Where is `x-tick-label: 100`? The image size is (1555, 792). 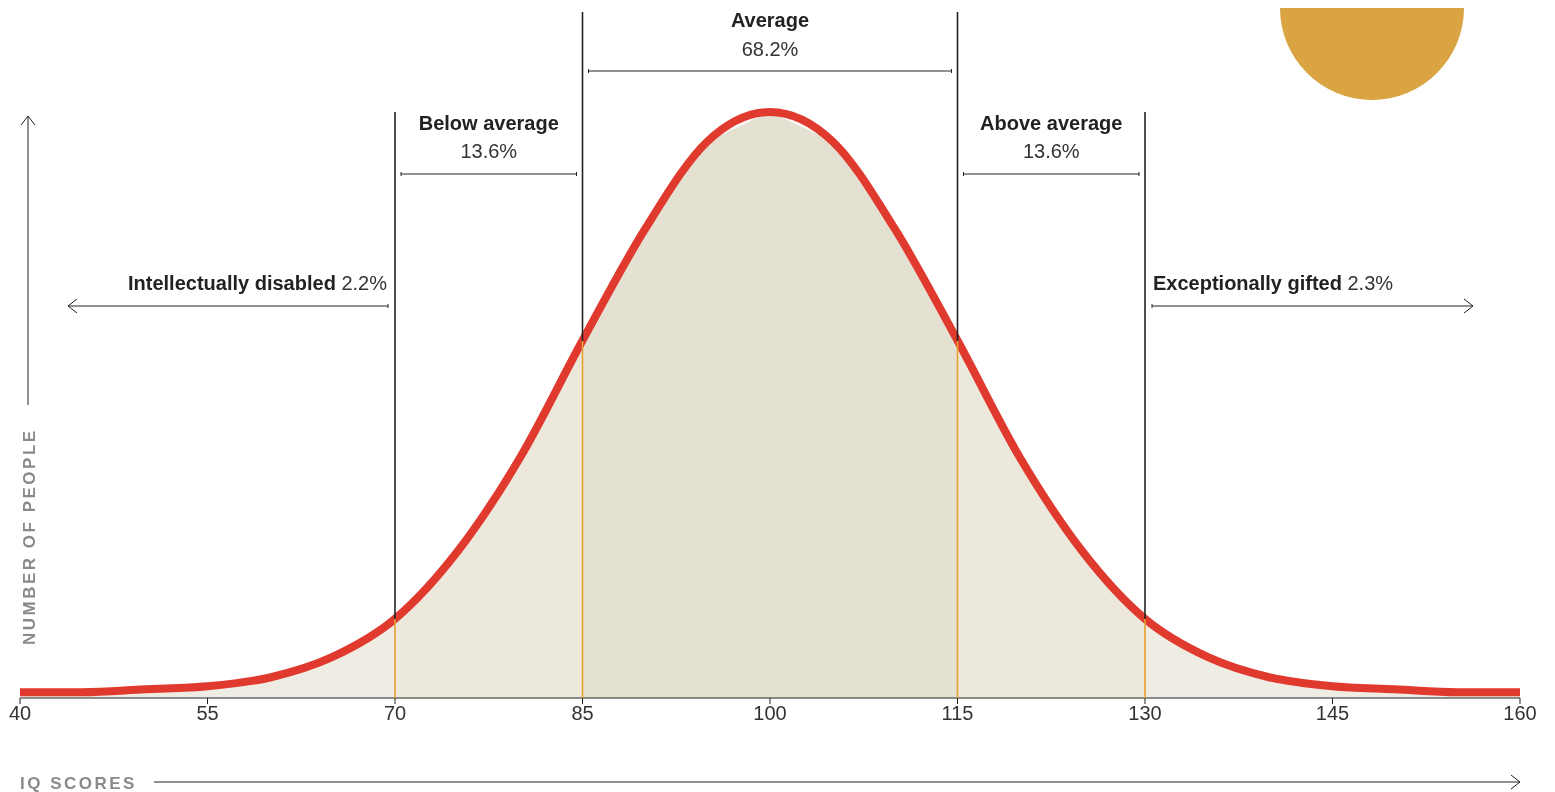 x-tick-label: 100 is located at coordinates (770, 713).